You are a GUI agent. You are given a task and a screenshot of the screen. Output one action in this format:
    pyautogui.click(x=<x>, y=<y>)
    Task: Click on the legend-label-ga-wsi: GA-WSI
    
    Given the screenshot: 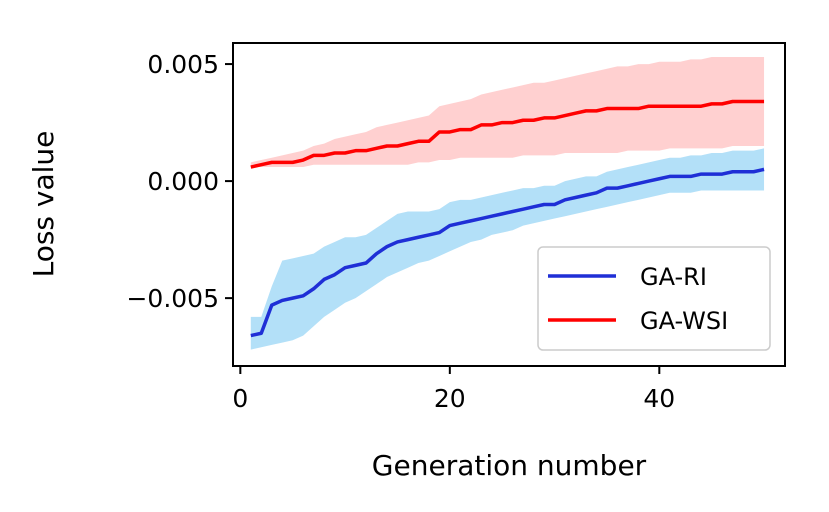 What is the action you would take?
    pyautogui.click(x=684, y=321)
    